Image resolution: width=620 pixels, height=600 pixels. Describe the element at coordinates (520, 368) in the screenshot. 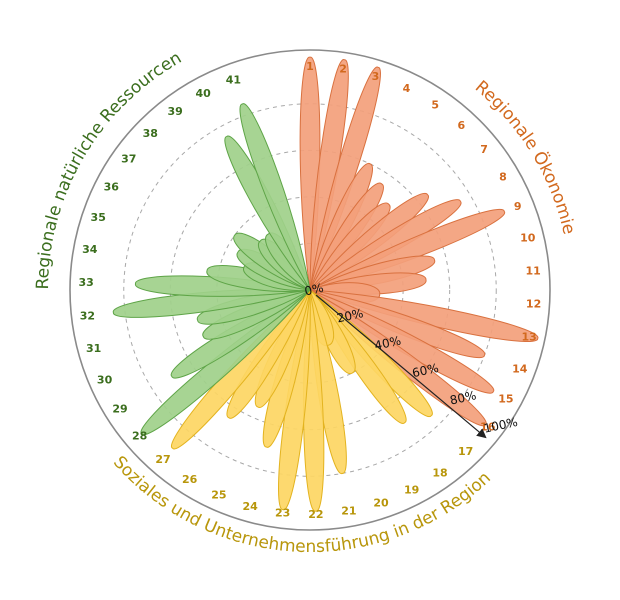

I see `indicator-label-14: 14` at that location.